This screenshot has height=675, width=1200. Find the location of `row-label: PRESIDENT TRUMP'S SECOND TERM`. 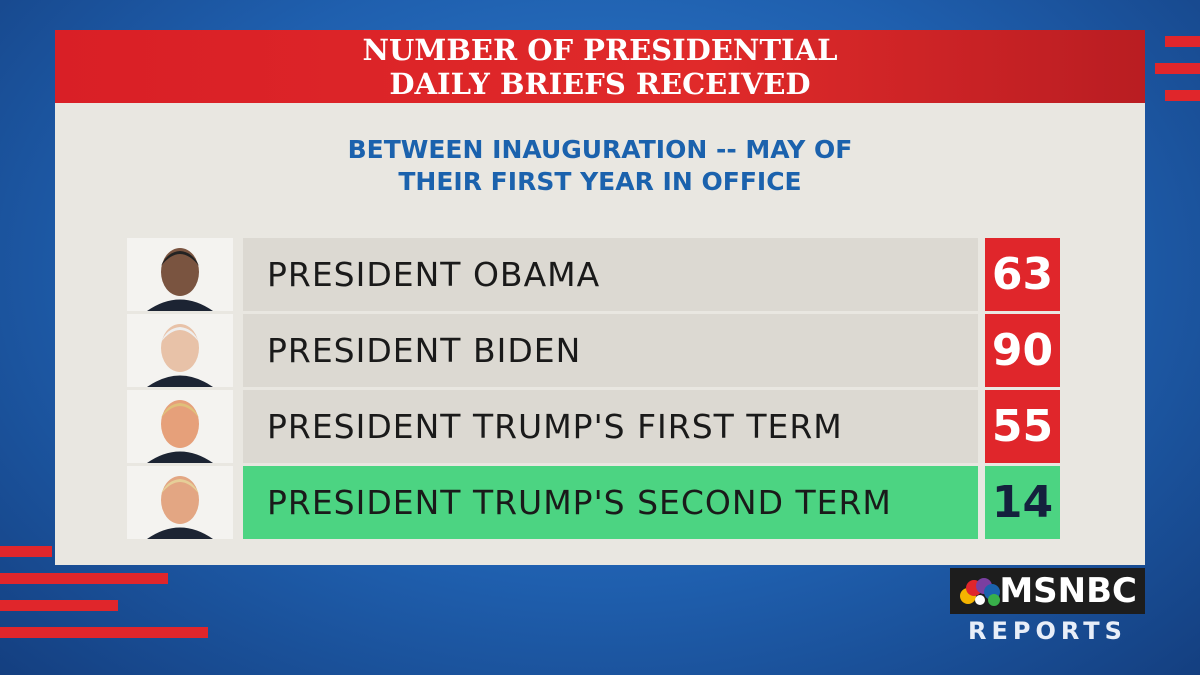

row-label: PRESIDENT TRUMP'S SECOND TERM is located at coordinates (610, 502).